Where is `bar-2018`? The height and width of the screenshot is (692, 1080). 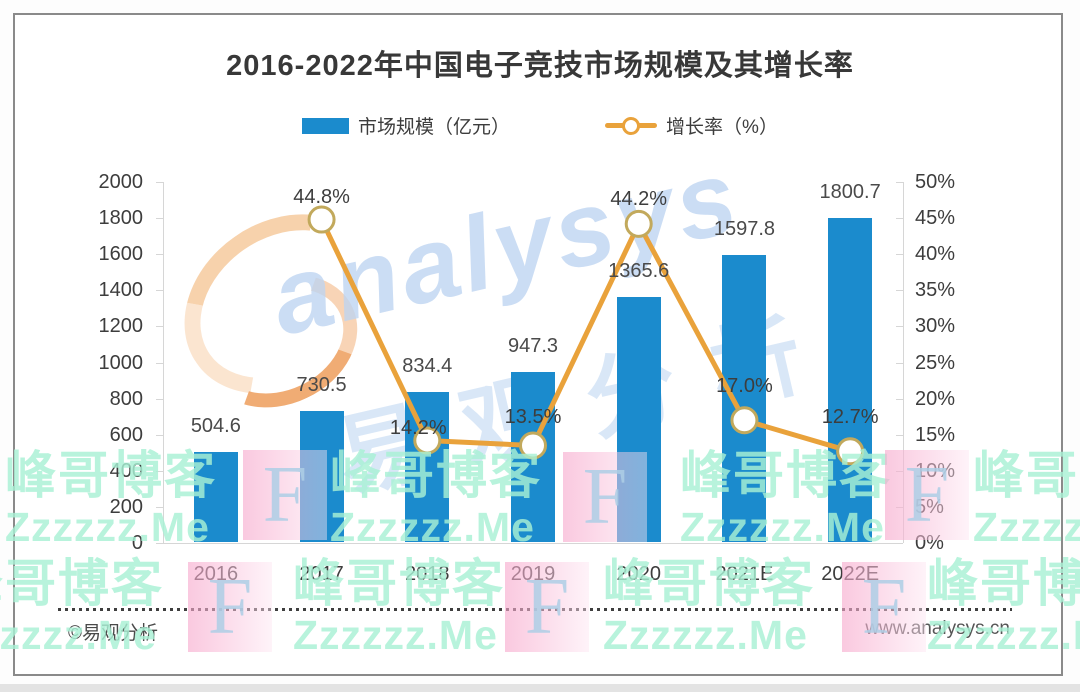 bar-2018 is located at coordinates (427, 467).